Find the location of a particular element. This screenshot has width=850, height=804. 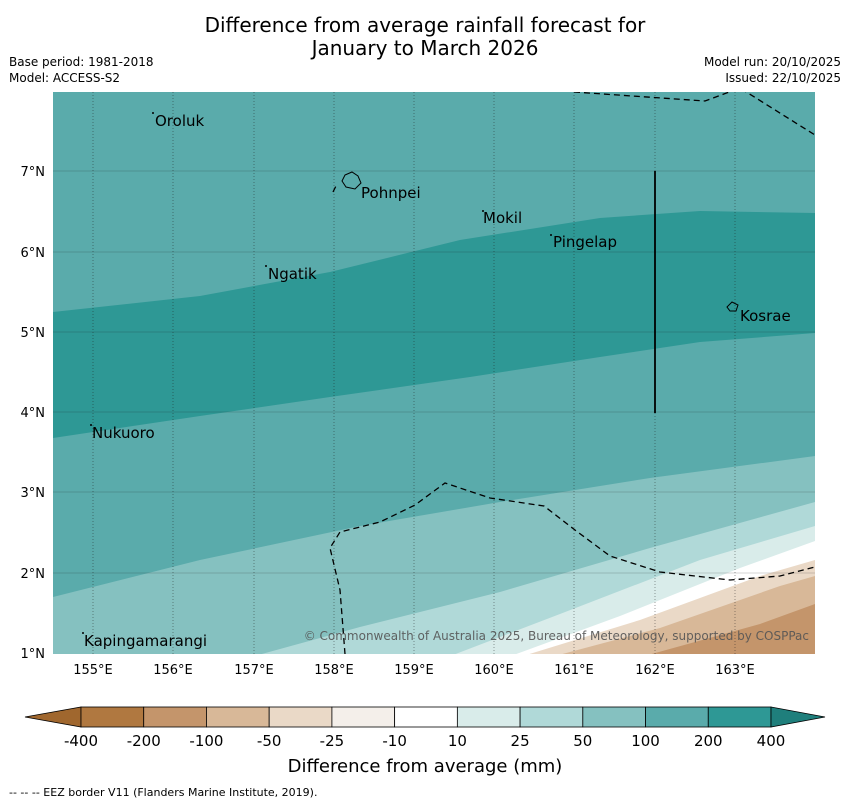

place-label-nukuoro: Nukuoro is located at coordinates (123, 433).